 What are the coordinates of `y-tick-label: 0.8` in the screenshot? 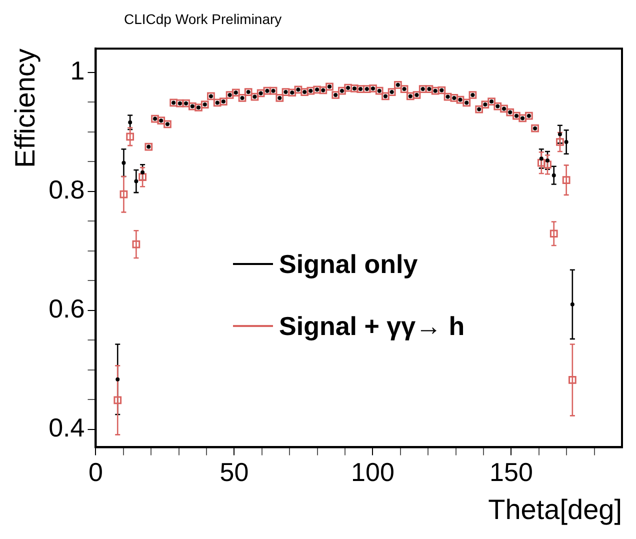 It's located at (66, 189).